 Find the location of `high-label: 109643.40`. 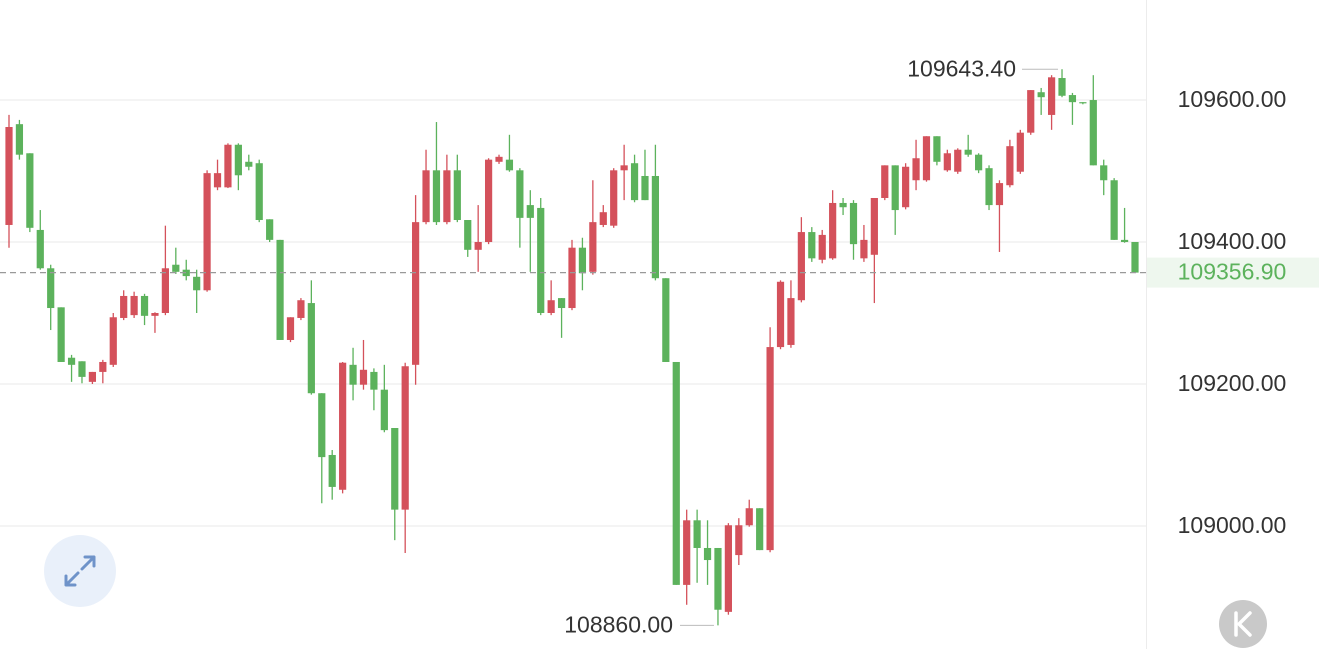

high-label: 109643.40 is located at coordinates (961, 68).